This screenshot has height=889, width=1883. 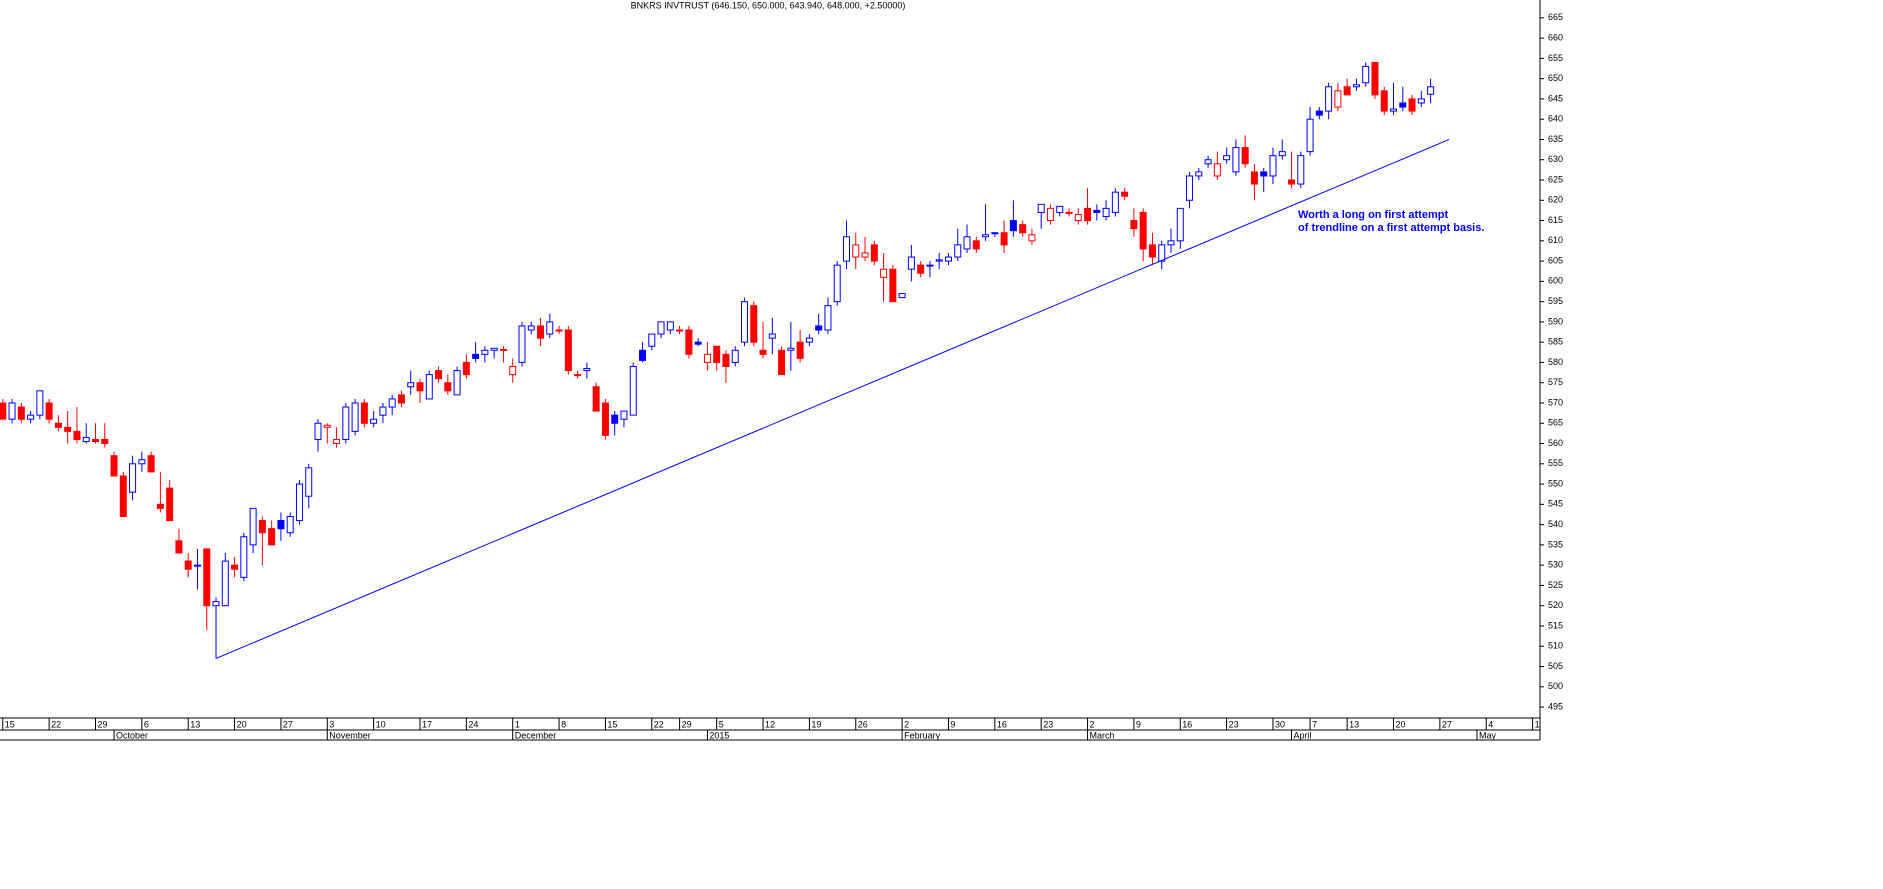 What do you see at coordinates (1555, 37) in the screenshot?
I see `y-tick-label: 660` at bounding box center [1555, 37].